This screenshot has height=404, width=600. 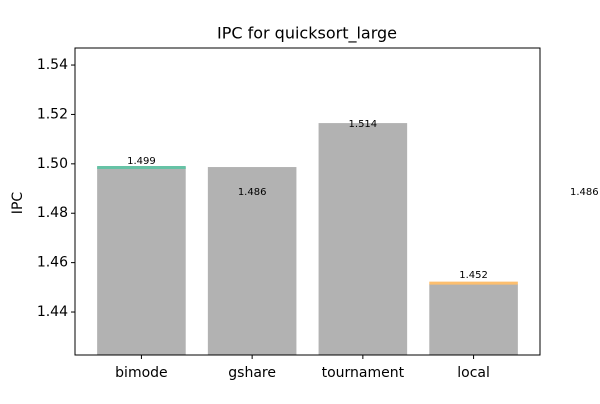 I want to click on y-tick-label: 1.46, so click(x=52, y=263).